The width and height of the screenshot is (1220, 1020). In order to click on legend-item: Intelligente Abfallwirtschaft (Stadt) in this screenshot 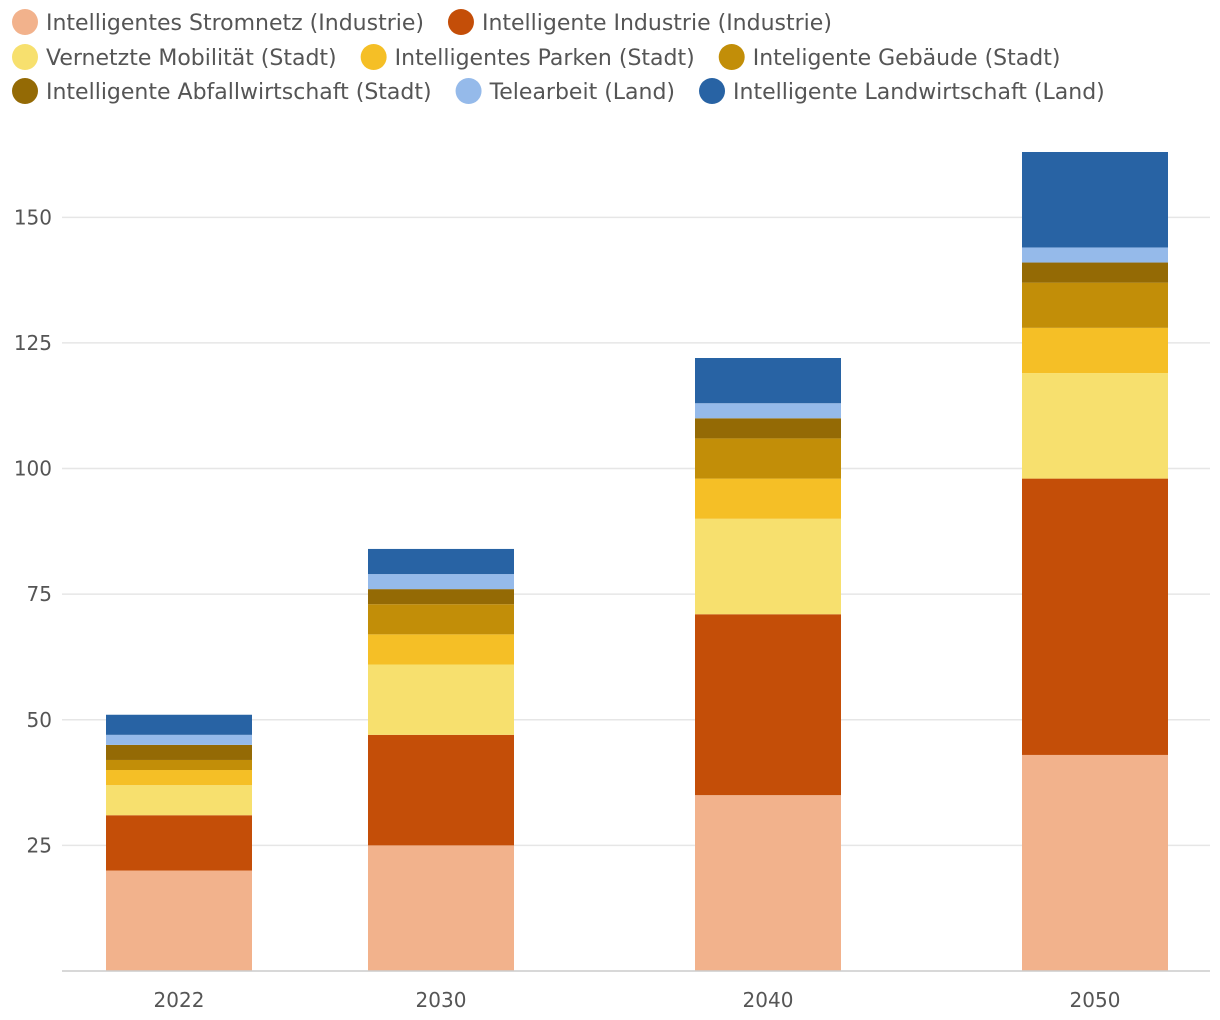, I will do `click(222, 91)`.